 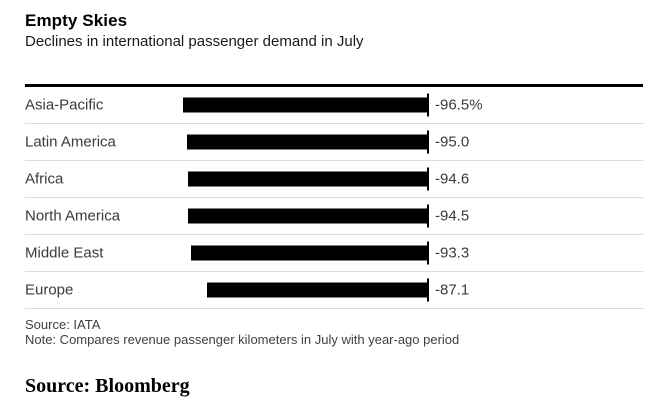 What do you see at coordinates (459, 105) in the screenshot?
I see `value-label: -96.5%` at bounding box center [459, 105].